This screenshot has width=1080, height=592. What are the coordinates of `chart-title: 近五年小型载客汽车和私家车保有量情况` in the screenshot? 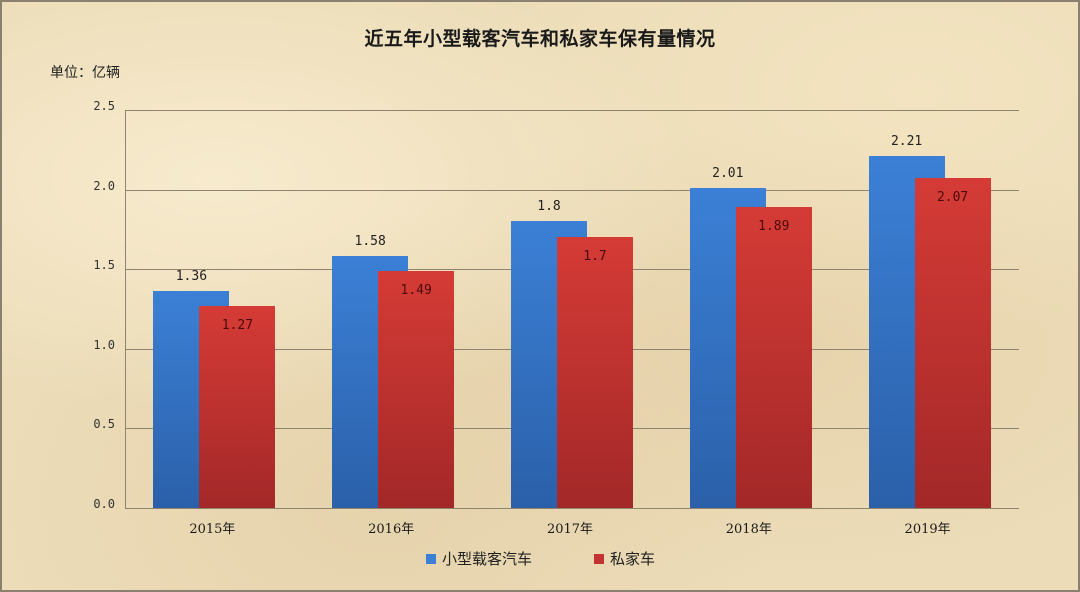 It's located at (540, 39).